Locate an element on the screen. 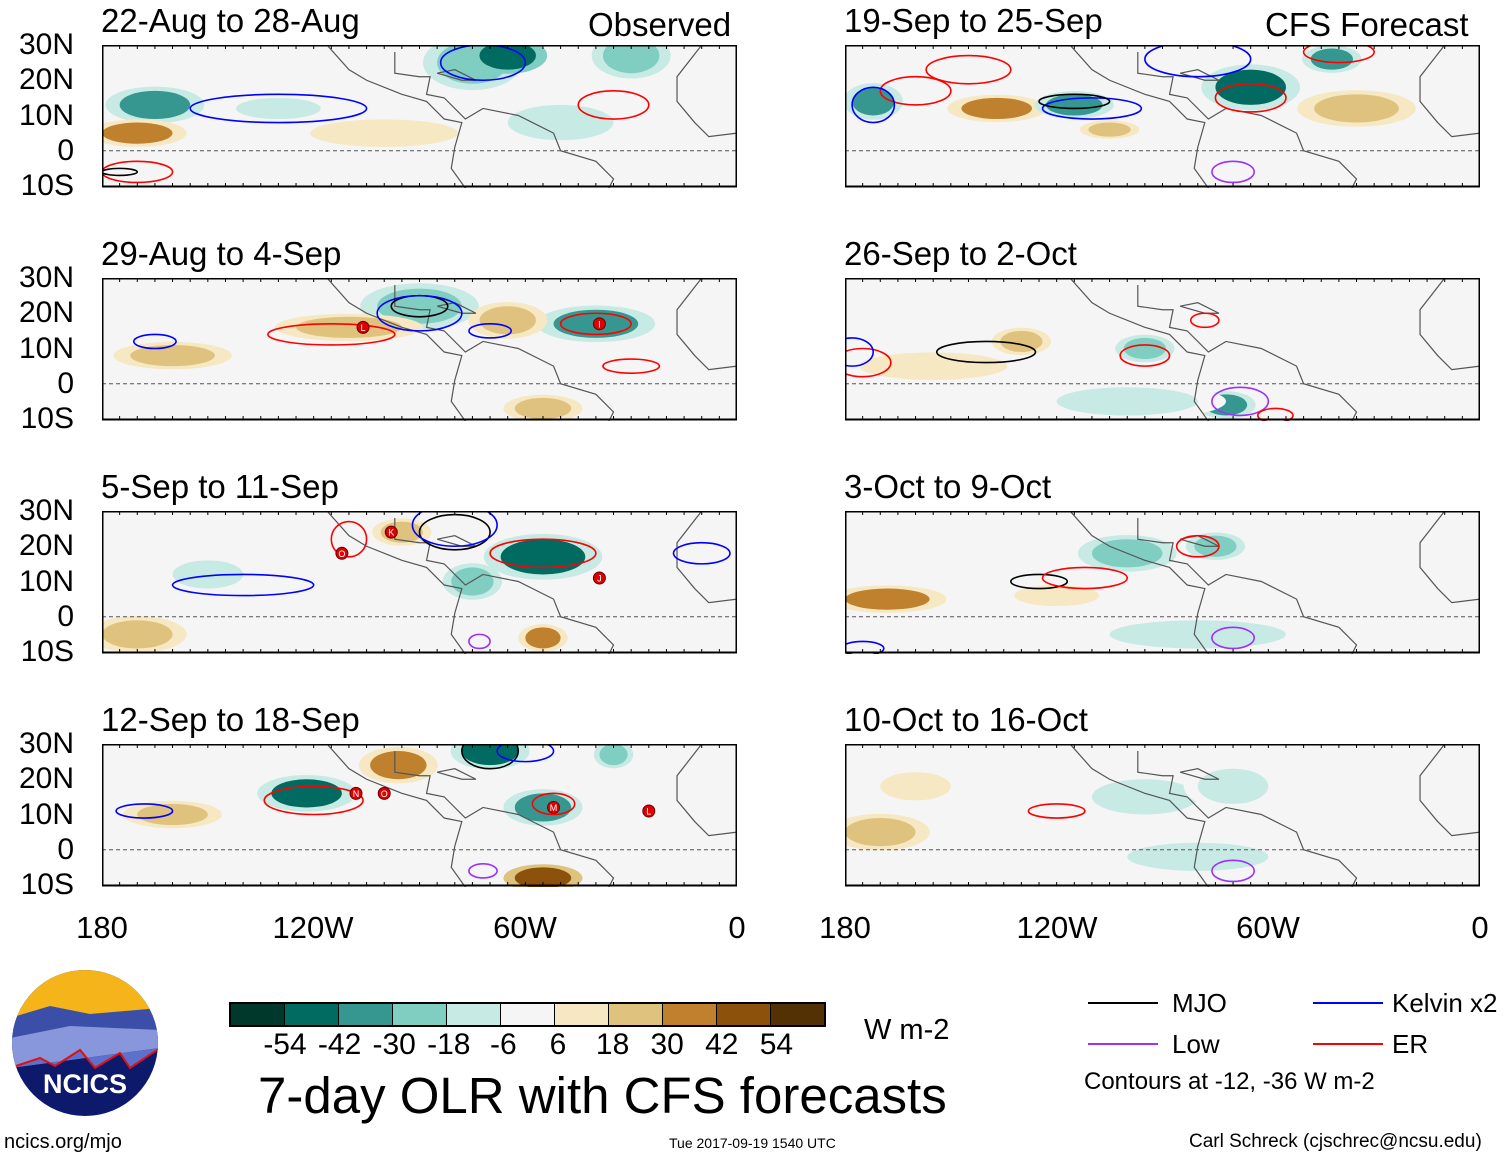 The width and height of the screenshot is (1510, 1158). storm-letter: J is located at coordinates (599, 578).